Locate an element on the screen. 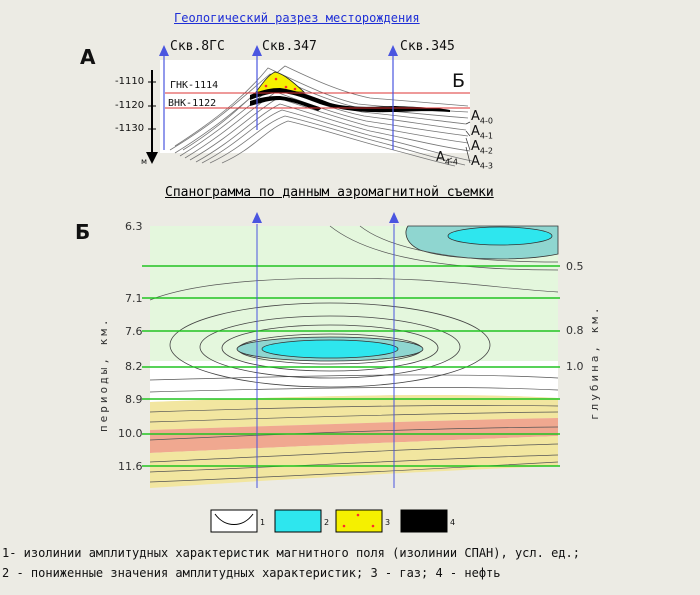  layer-pointers is located at coordinates (459, 142).